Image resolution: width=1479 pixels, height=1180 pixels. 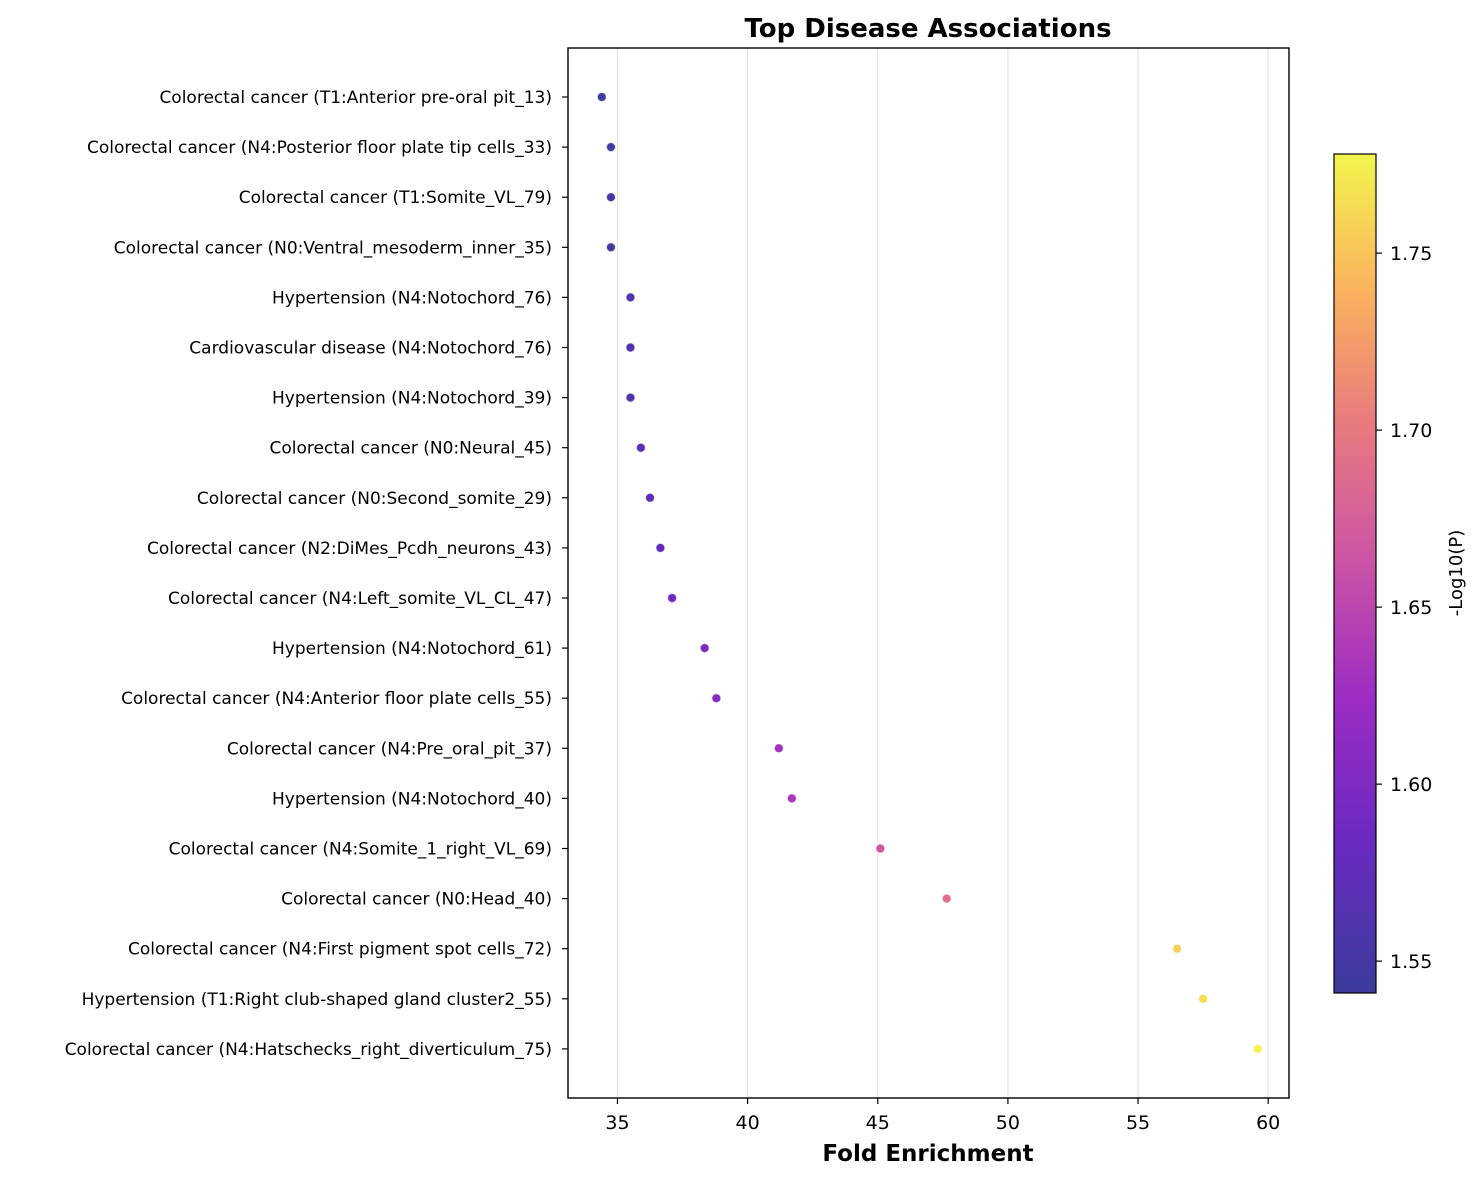 I want to click on colorbar-tick-label: 1.55, so click(x=1411, y=962).